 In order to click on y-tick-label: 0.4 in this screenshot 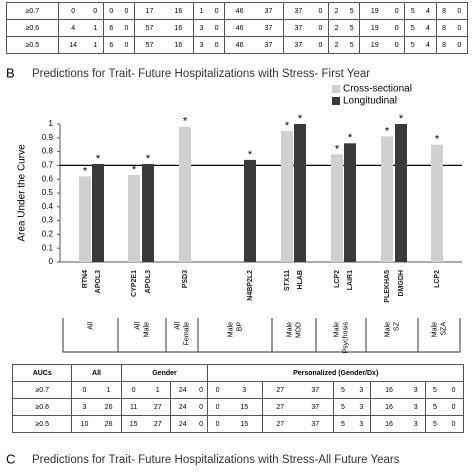, I will do `click(48, 206)`.